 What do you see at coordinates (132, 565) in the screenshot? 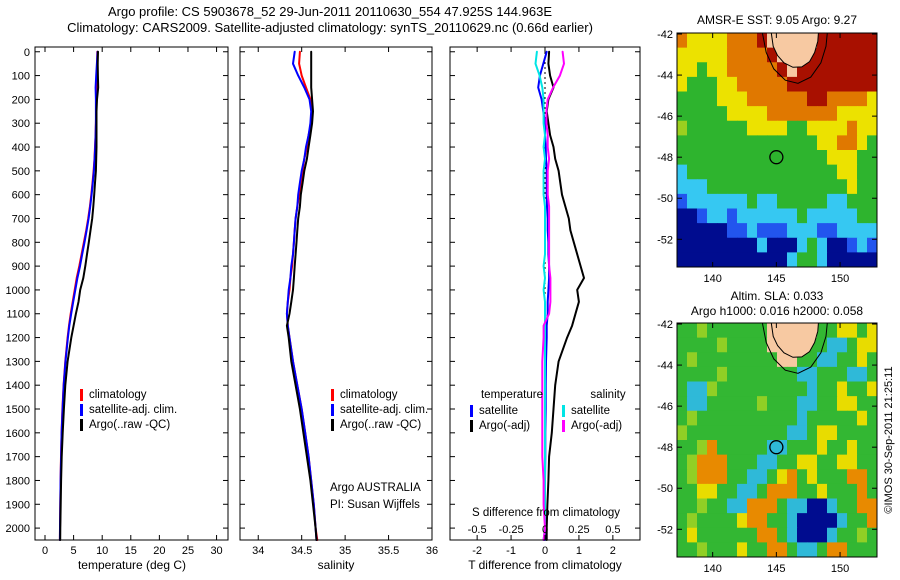
I see `temperature-axis-label: temperature (deg C)` at bounding box center [132, 565].